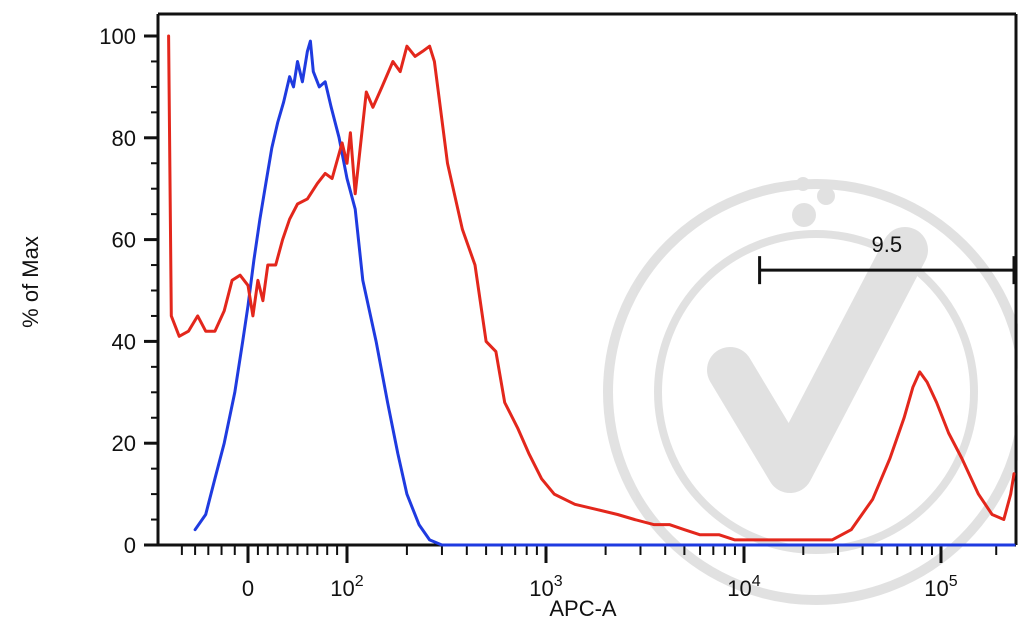 The height and width of the screenshot is (622, 1018). I want to click on x-axis: 0 10² 10³ 10⁴ 10⁵, so click(589, 573).